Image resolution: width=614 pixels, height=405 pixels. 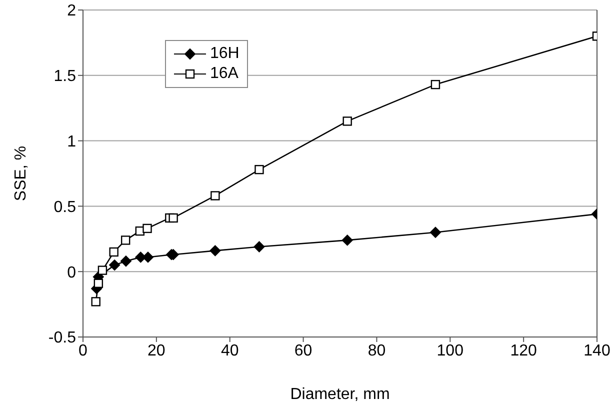 I want to click on y-tick-label: 1, so click(x=71, y=141).